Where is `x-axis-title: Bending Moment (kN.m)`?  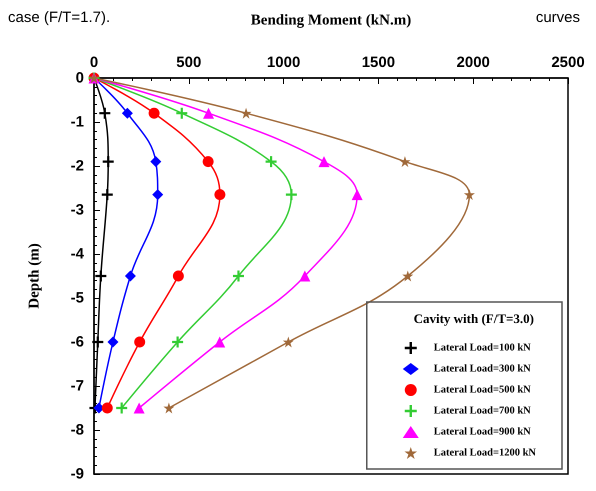 x-axis-title: Bending Moment (kN.m) is located at coordinates (331, 20).